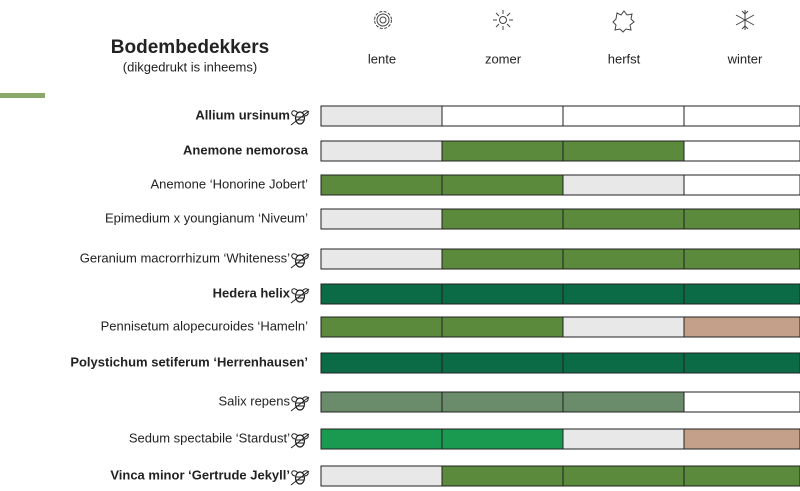 The width and height of the screenshot is (800, 491). What do you see at coordinates (242, 114) in the screenshot?
I see `plant-name: Allium ursinum` at bounding box center [242, 114].